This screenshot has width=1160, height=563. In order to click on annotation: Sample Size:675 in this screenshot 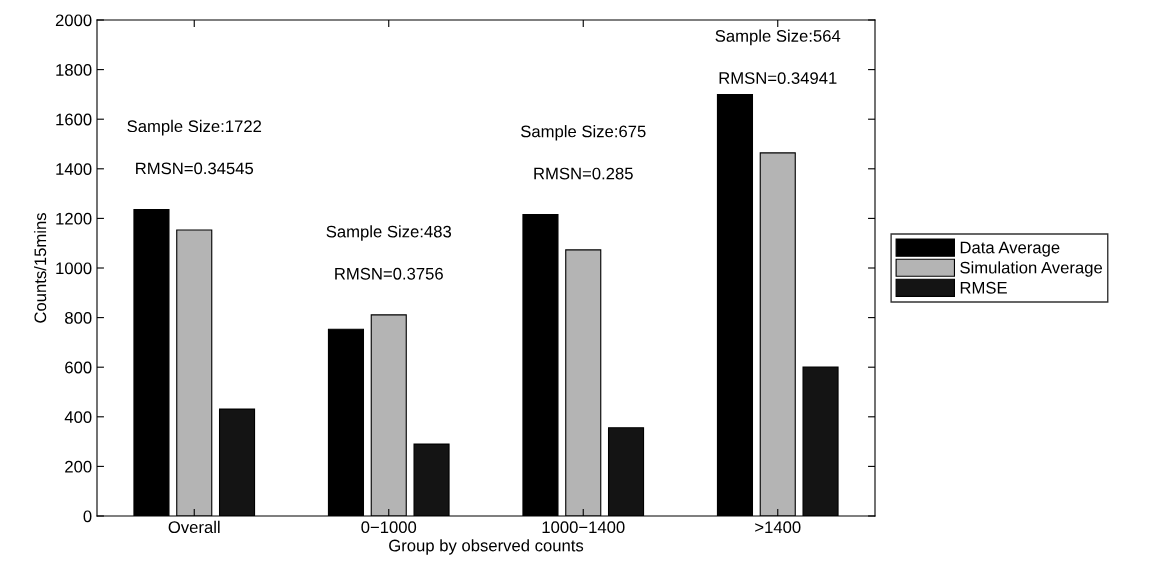, I will do `click(583, 133)`.